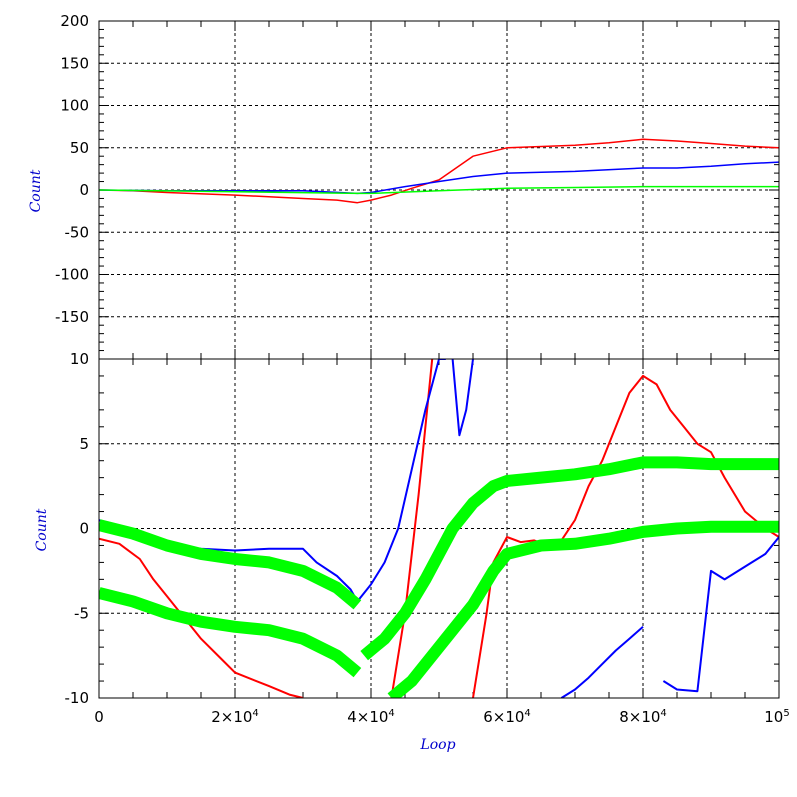 The image size is (797, 797). What do you see at coordinates (74, 63) in the screenshot?
I see `top-y-tick-label: 150` at bounding box center [74, 63].